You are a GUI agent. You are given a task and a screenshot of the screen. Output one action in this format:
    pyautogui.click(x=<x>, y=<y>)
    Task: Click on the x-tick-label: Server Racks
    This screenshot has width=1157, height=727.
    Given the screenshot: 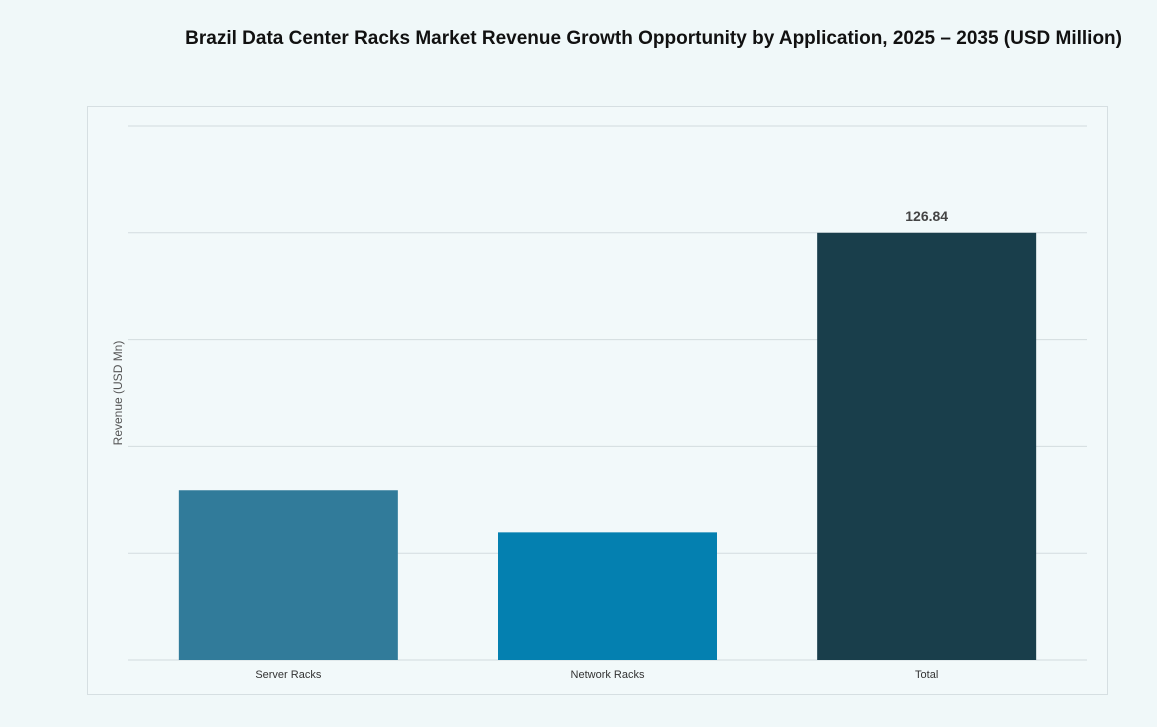 What is the action you would take?
    pyautogui.click(x=288, y=675)
    